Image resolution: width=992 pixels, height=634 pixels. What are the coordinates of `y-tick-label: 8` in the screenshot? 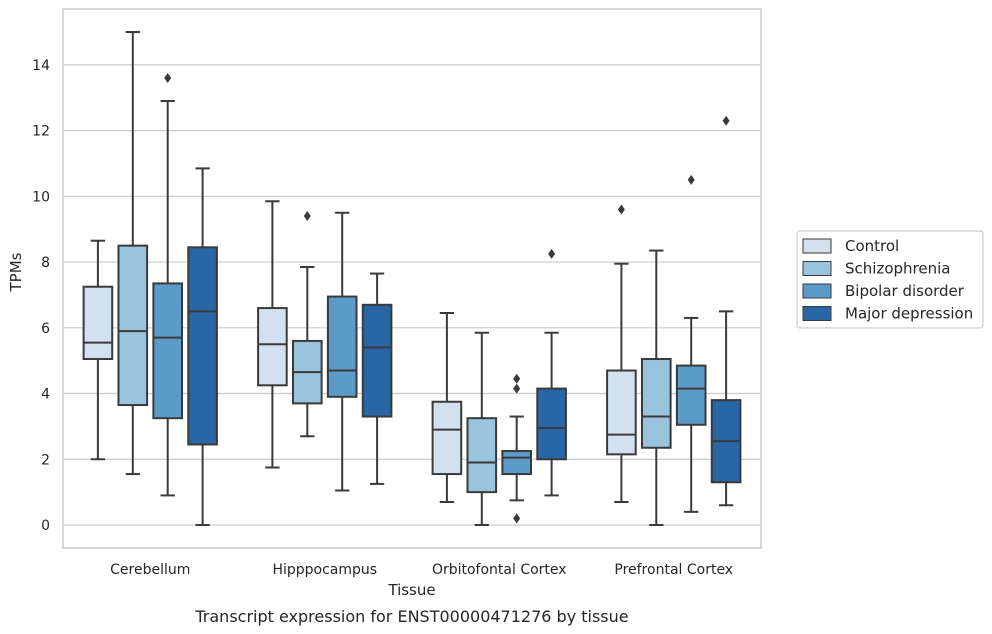 It's located at (45, 263).